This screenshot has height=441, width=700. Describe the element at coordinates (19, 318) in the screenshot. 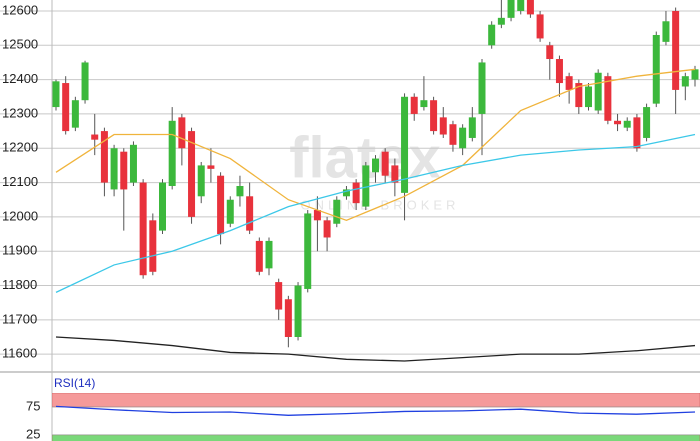

I see `y-tick-label: 11700` at that location.